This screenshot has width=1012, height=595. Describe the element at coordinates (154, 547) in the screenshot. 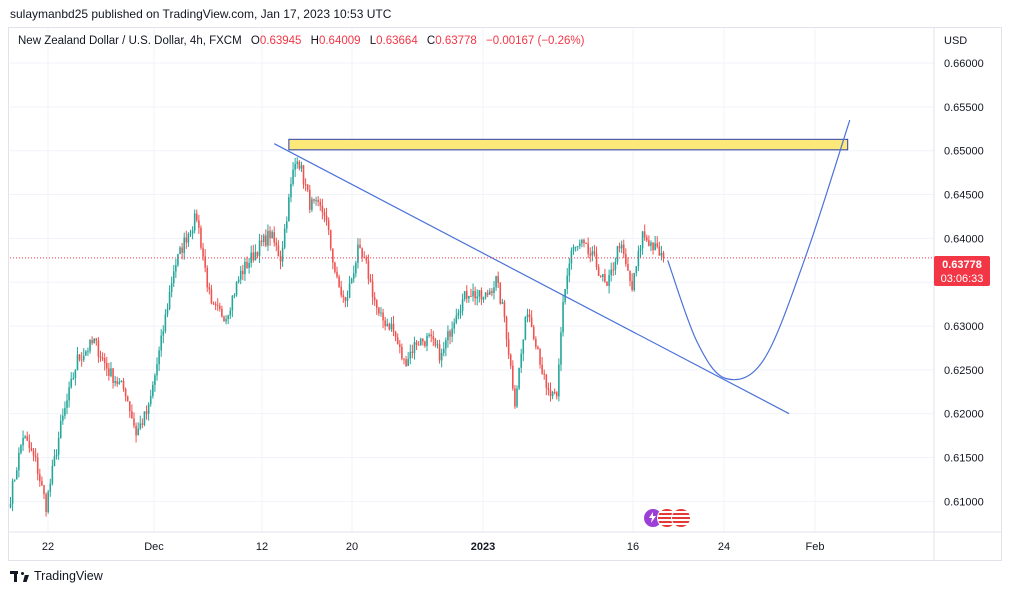

I see `time-tick-label: Dec` at that location.